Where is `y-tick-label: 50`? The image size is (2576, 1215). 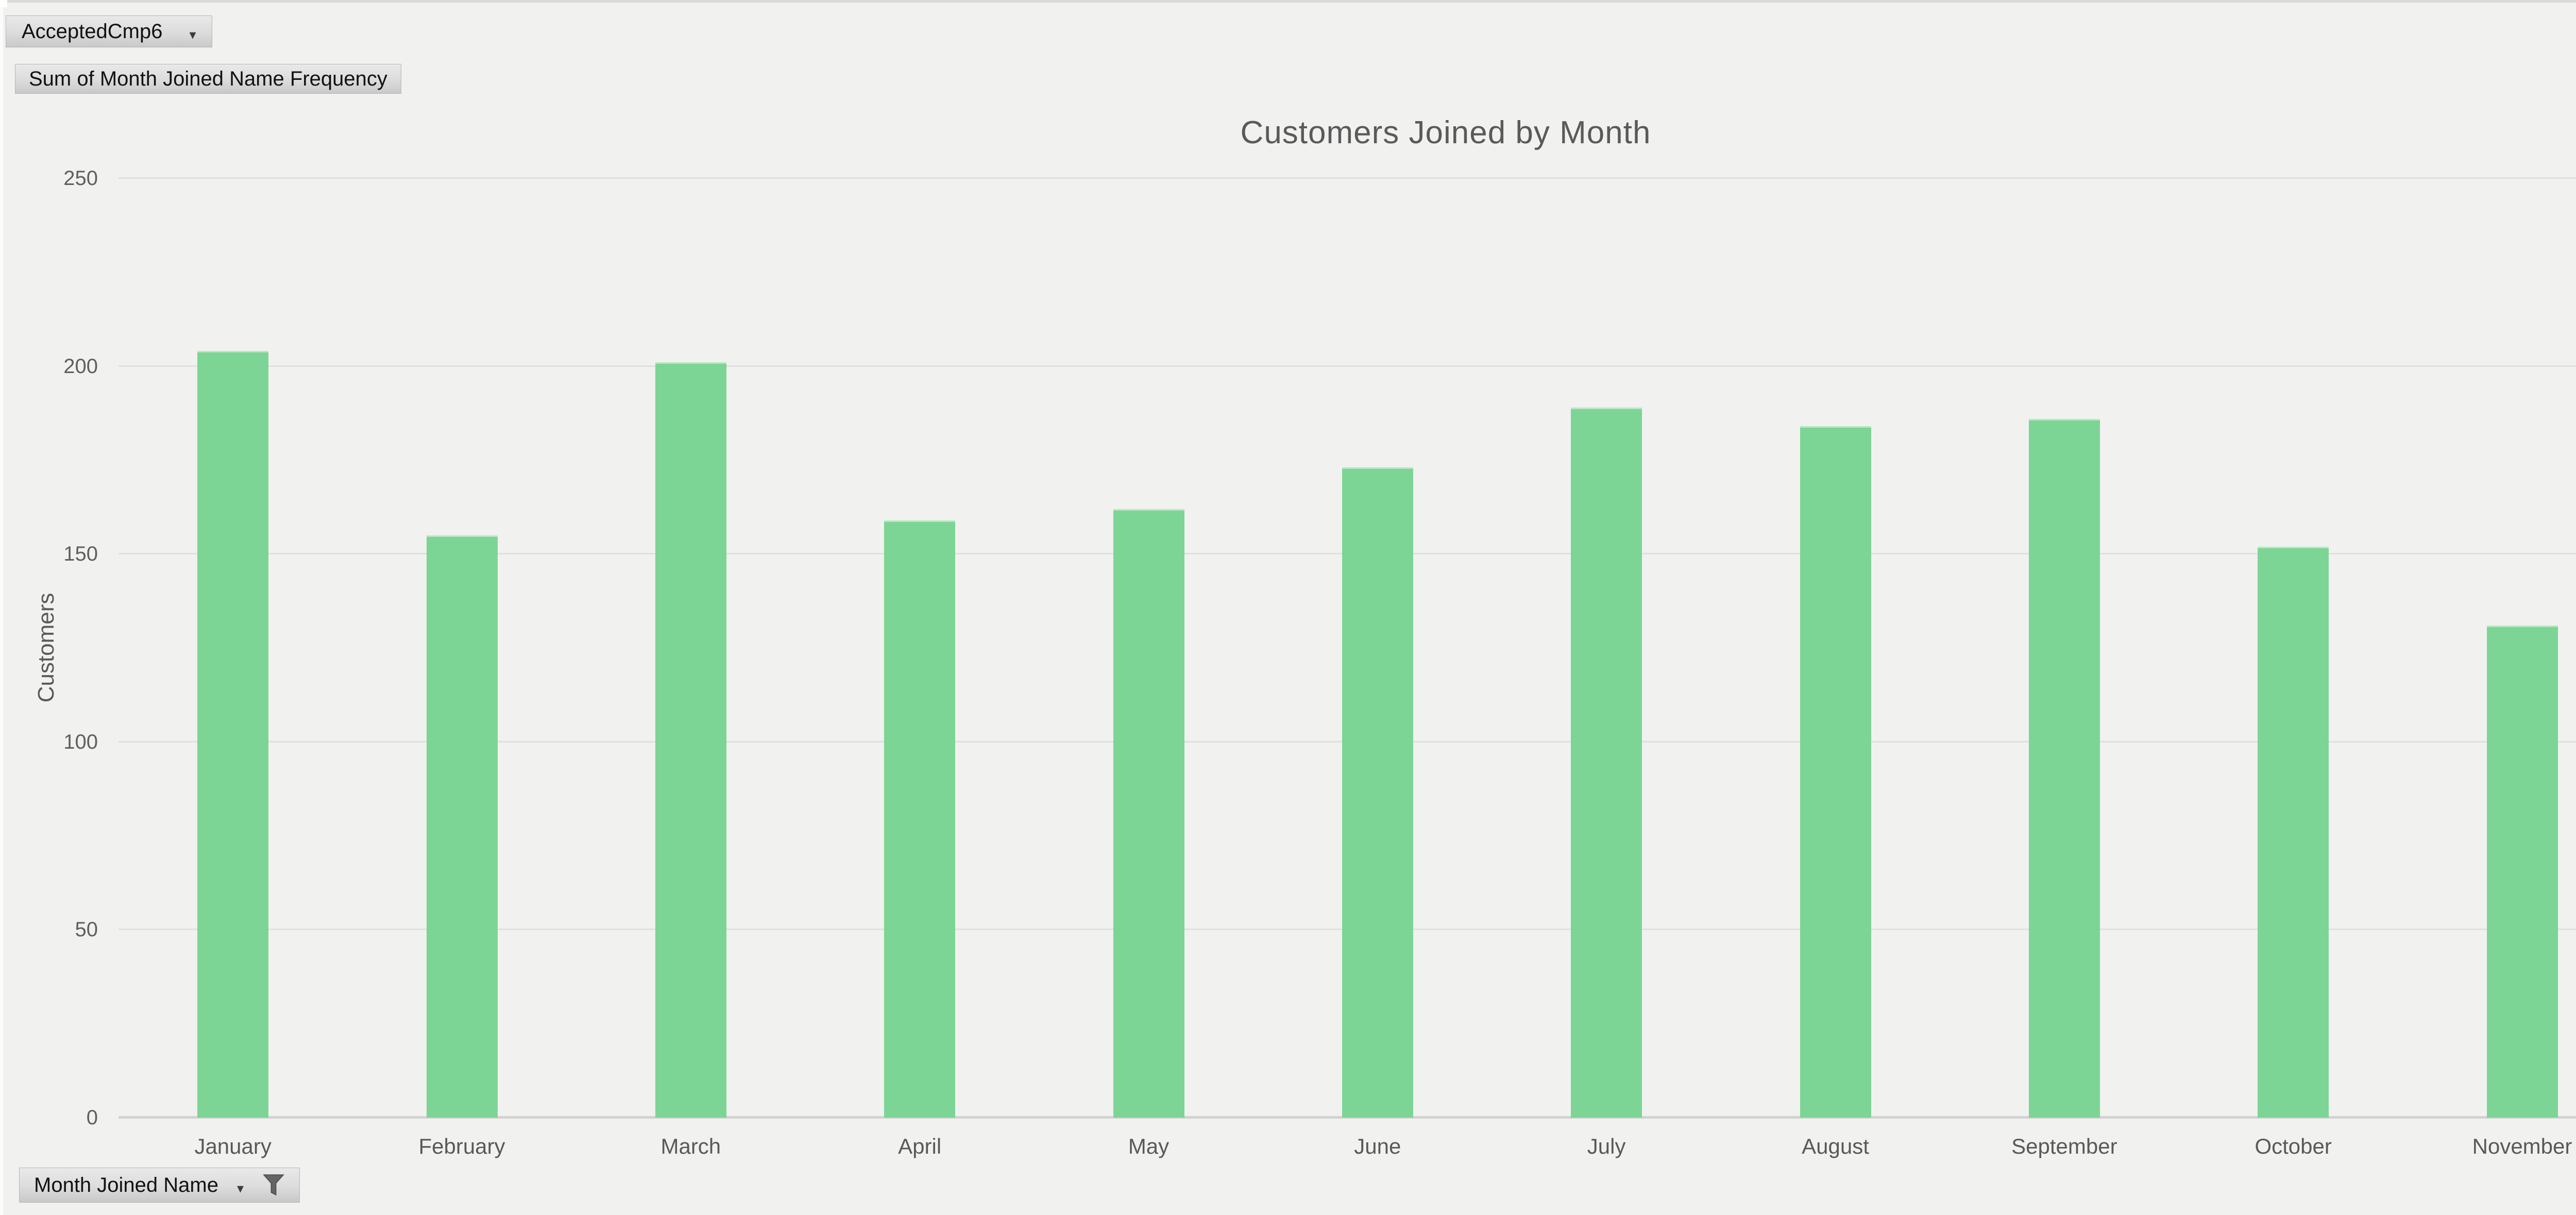 y-tick-label: 50 is located at coordinates (86, 929).